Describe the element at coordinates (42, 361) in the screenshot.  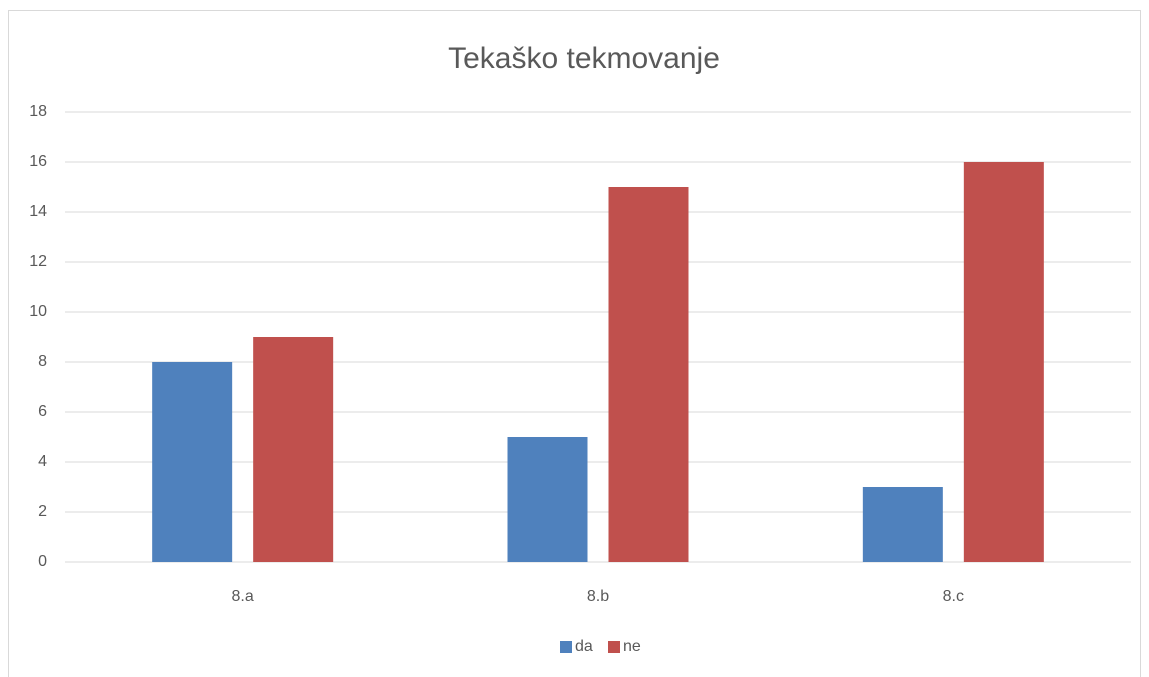
I see `y-tick-label: 8` at that location.